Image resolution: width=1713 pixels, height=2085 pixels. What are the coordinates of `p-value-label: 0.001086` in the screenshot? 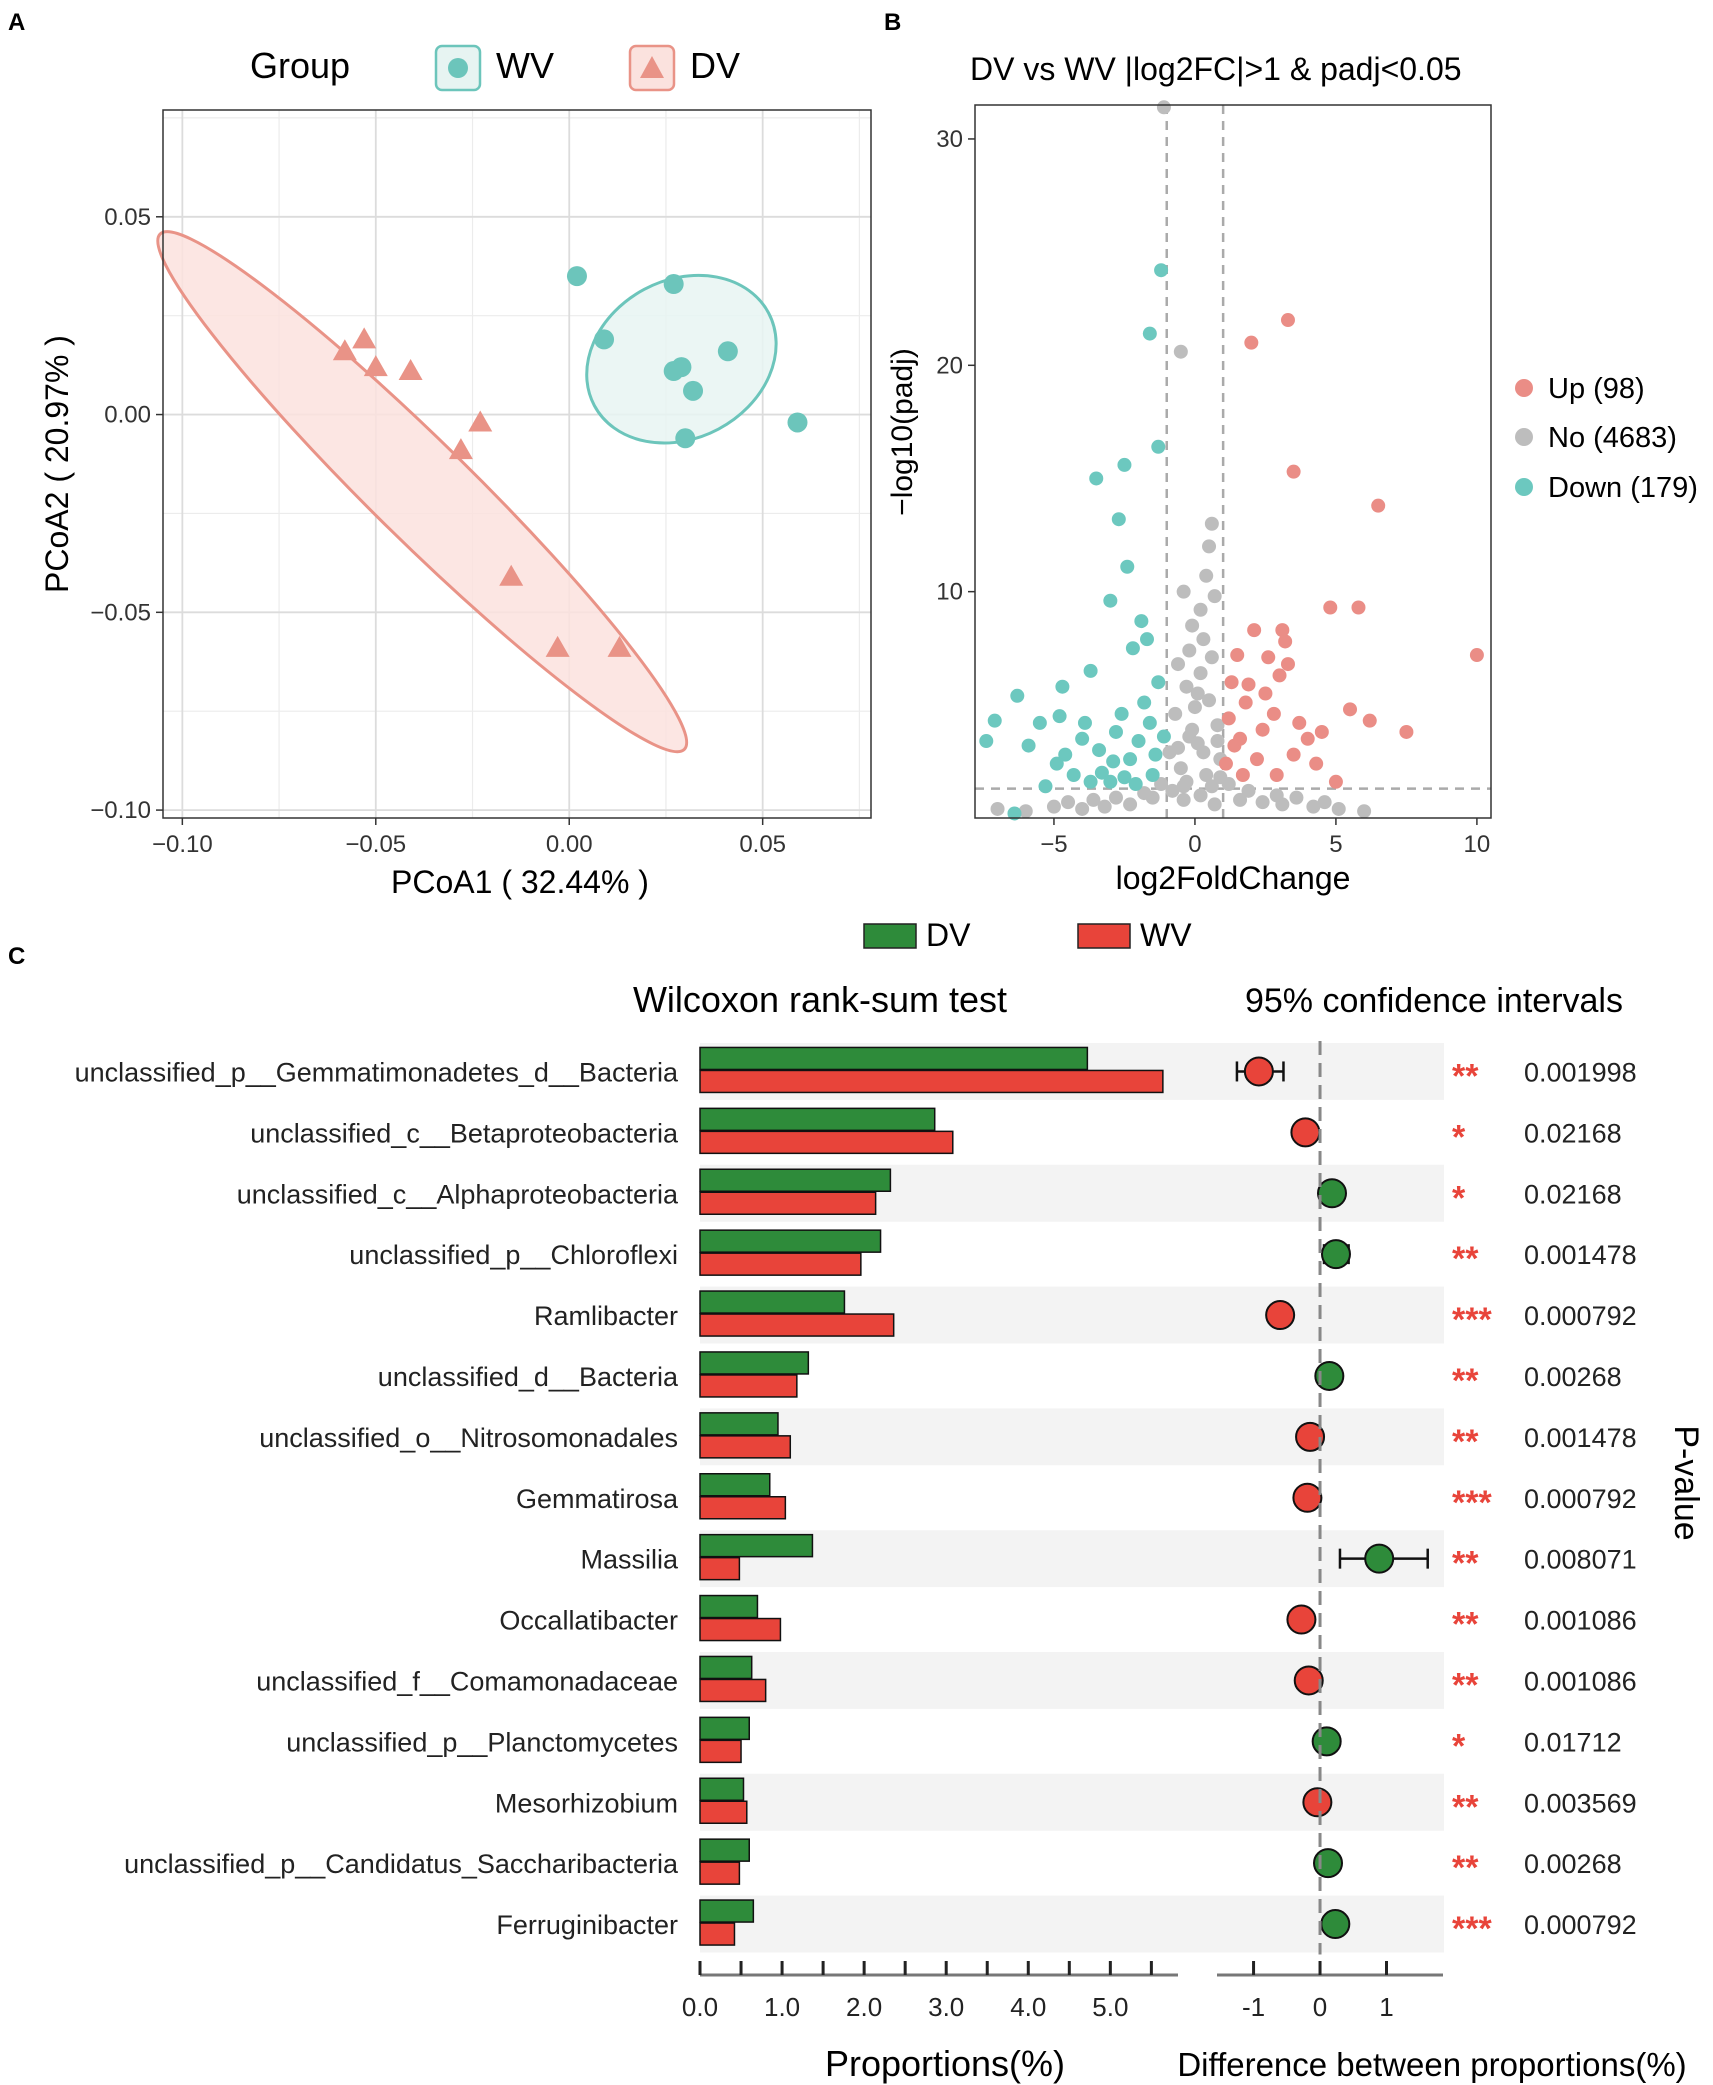 It's located at (1580, 1681).